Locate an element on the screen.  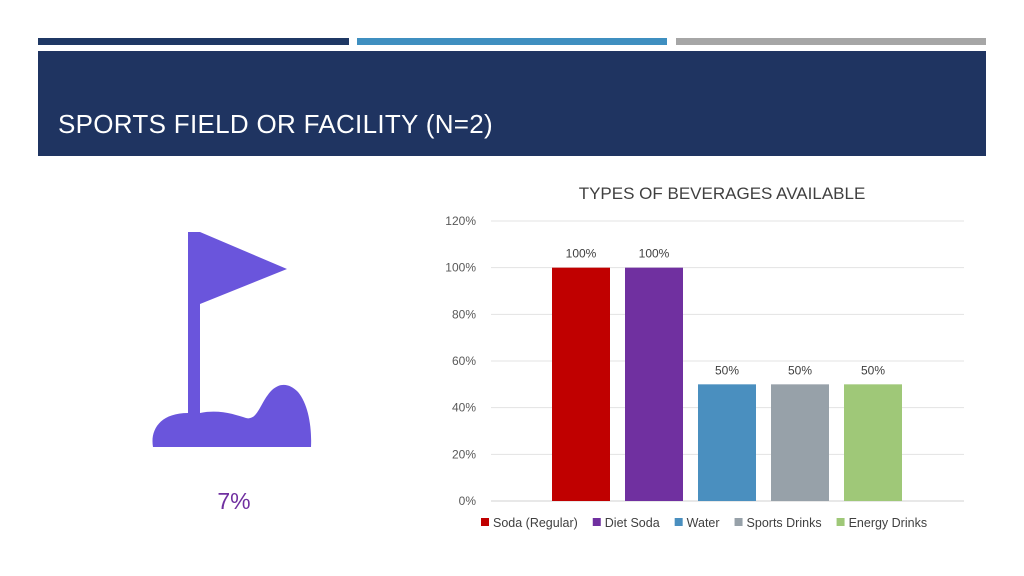
bar-sports-drinks is located at coordinates (800, 442).